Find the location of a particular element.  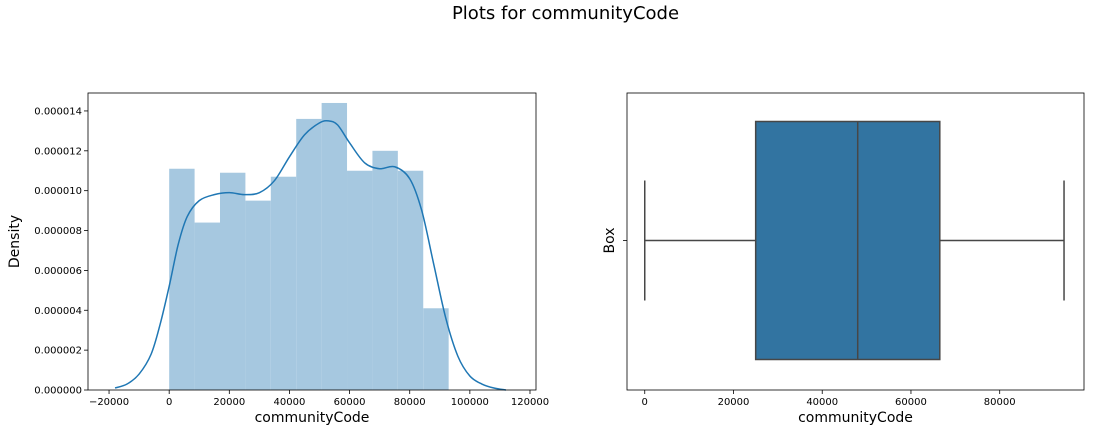

histogram-x-tick-label: 80000 is located at coordinates (410, 402).